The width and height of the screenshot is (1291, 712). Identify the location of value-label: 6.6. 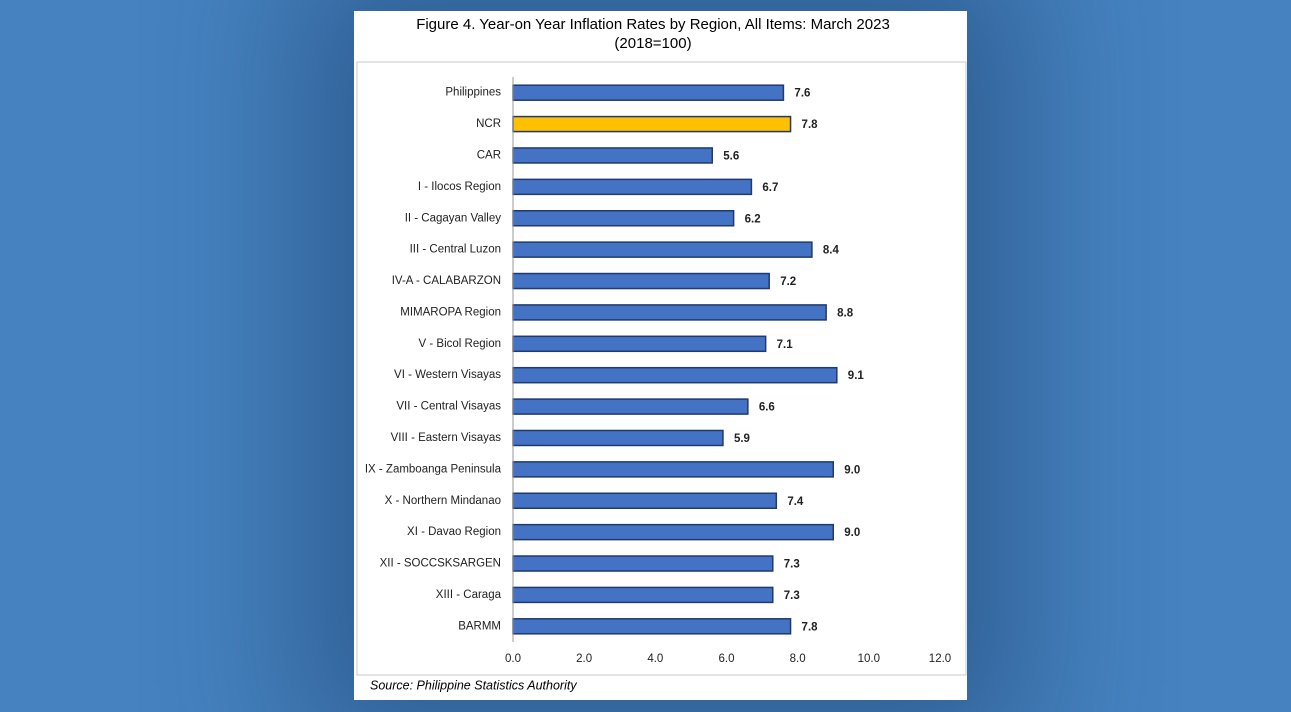
(767, 408).